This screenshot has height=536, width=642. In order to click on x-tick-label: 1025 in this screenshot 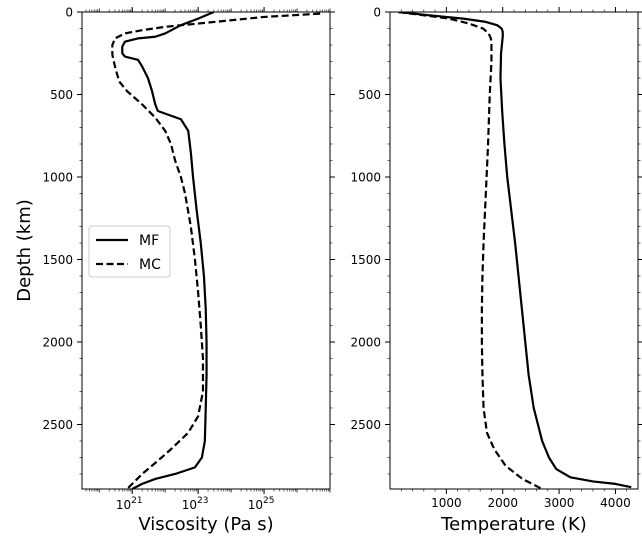, I will do `click(261, 504)`.